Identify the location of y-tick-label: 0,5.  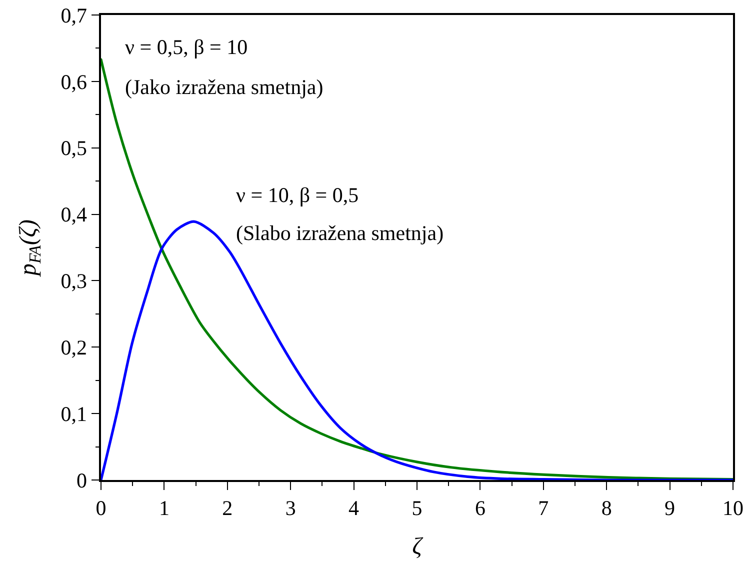
(74, 148).